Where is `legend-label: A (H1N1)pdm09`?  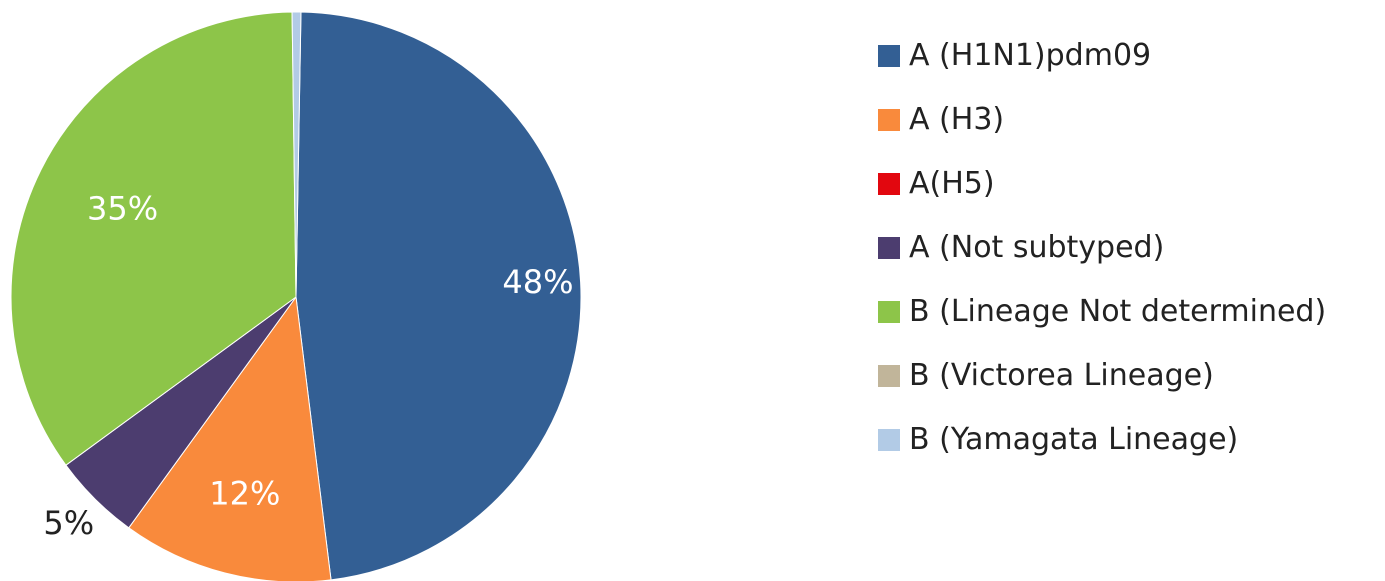 legend-label: A (H1N1)pdm09 is located at coordinates (1030, 55).